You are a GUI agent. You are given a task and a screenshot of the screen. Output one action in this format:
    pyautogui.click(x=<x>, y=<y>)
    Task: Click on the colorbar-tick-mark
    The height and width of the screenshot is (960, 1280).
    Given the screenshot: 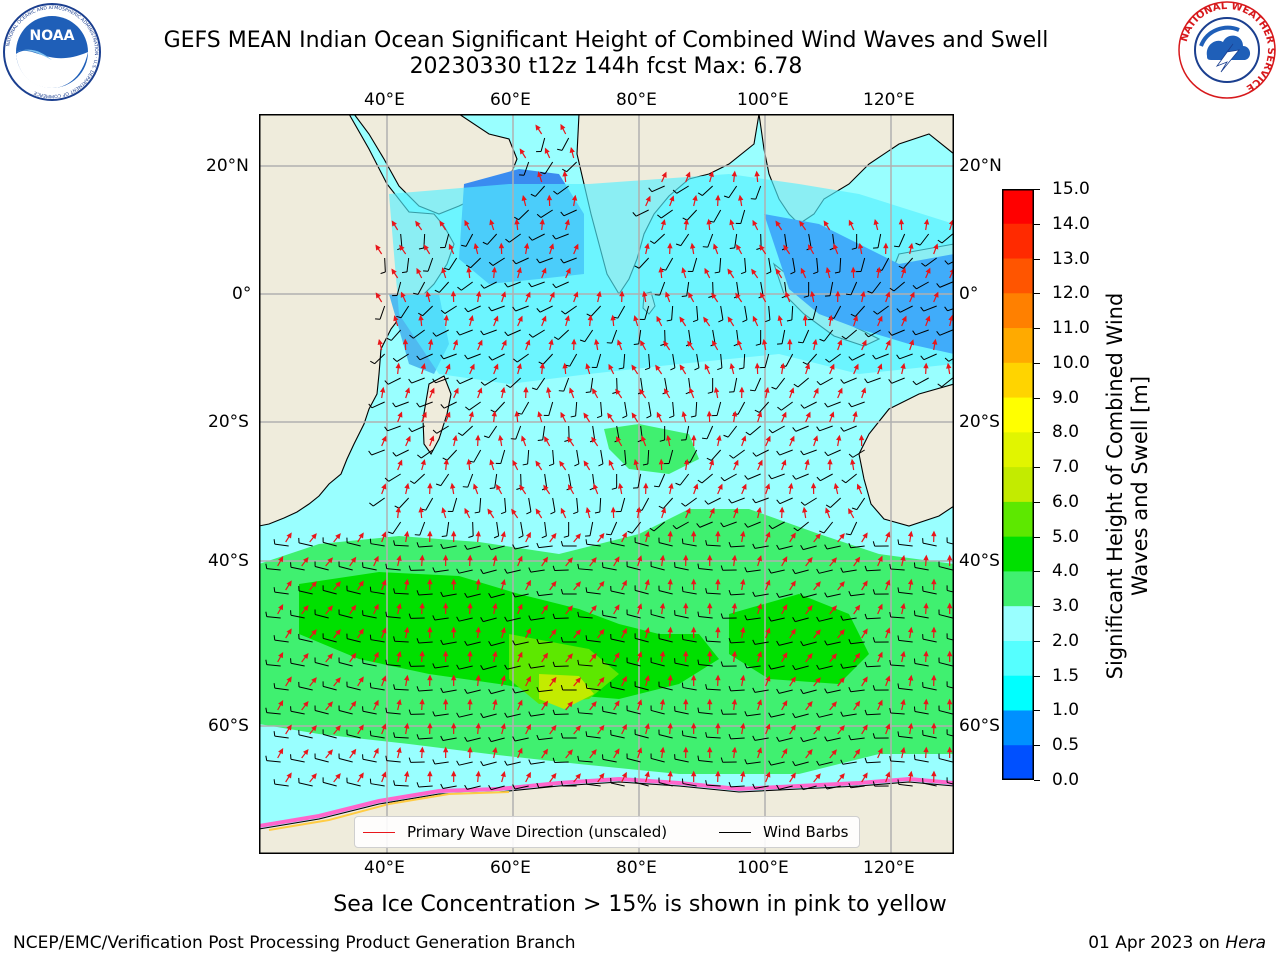 What is the action you would take?
    pyautogui.click(x=1037, y=537)
    